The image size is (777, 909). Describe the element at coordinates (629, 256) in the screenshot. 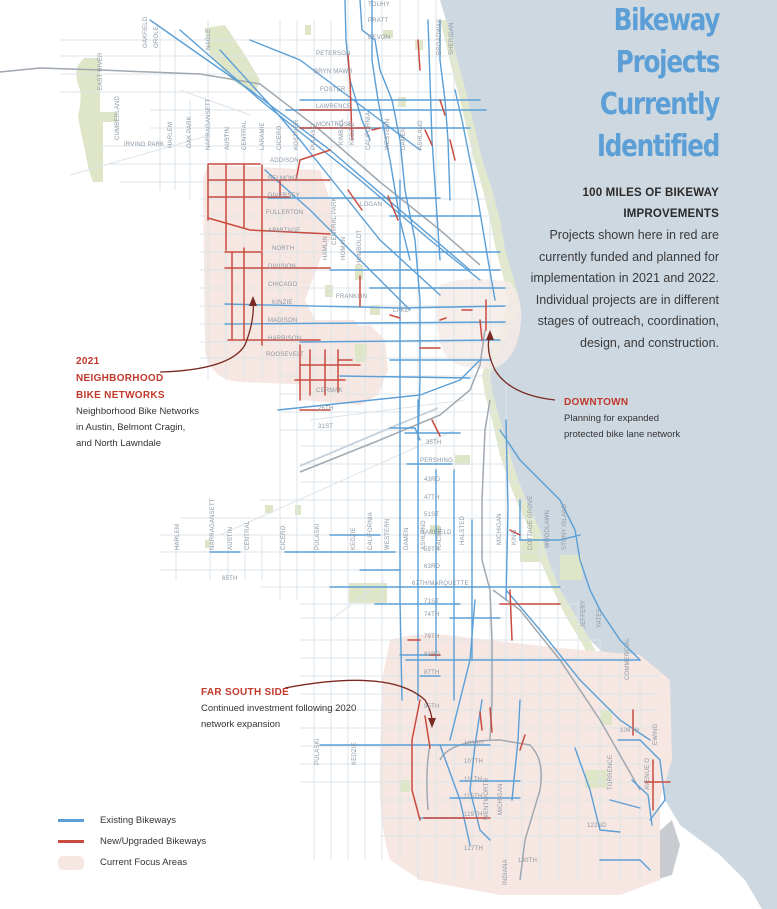

I see `intro-body-line: currently funded and planned for` at that location.